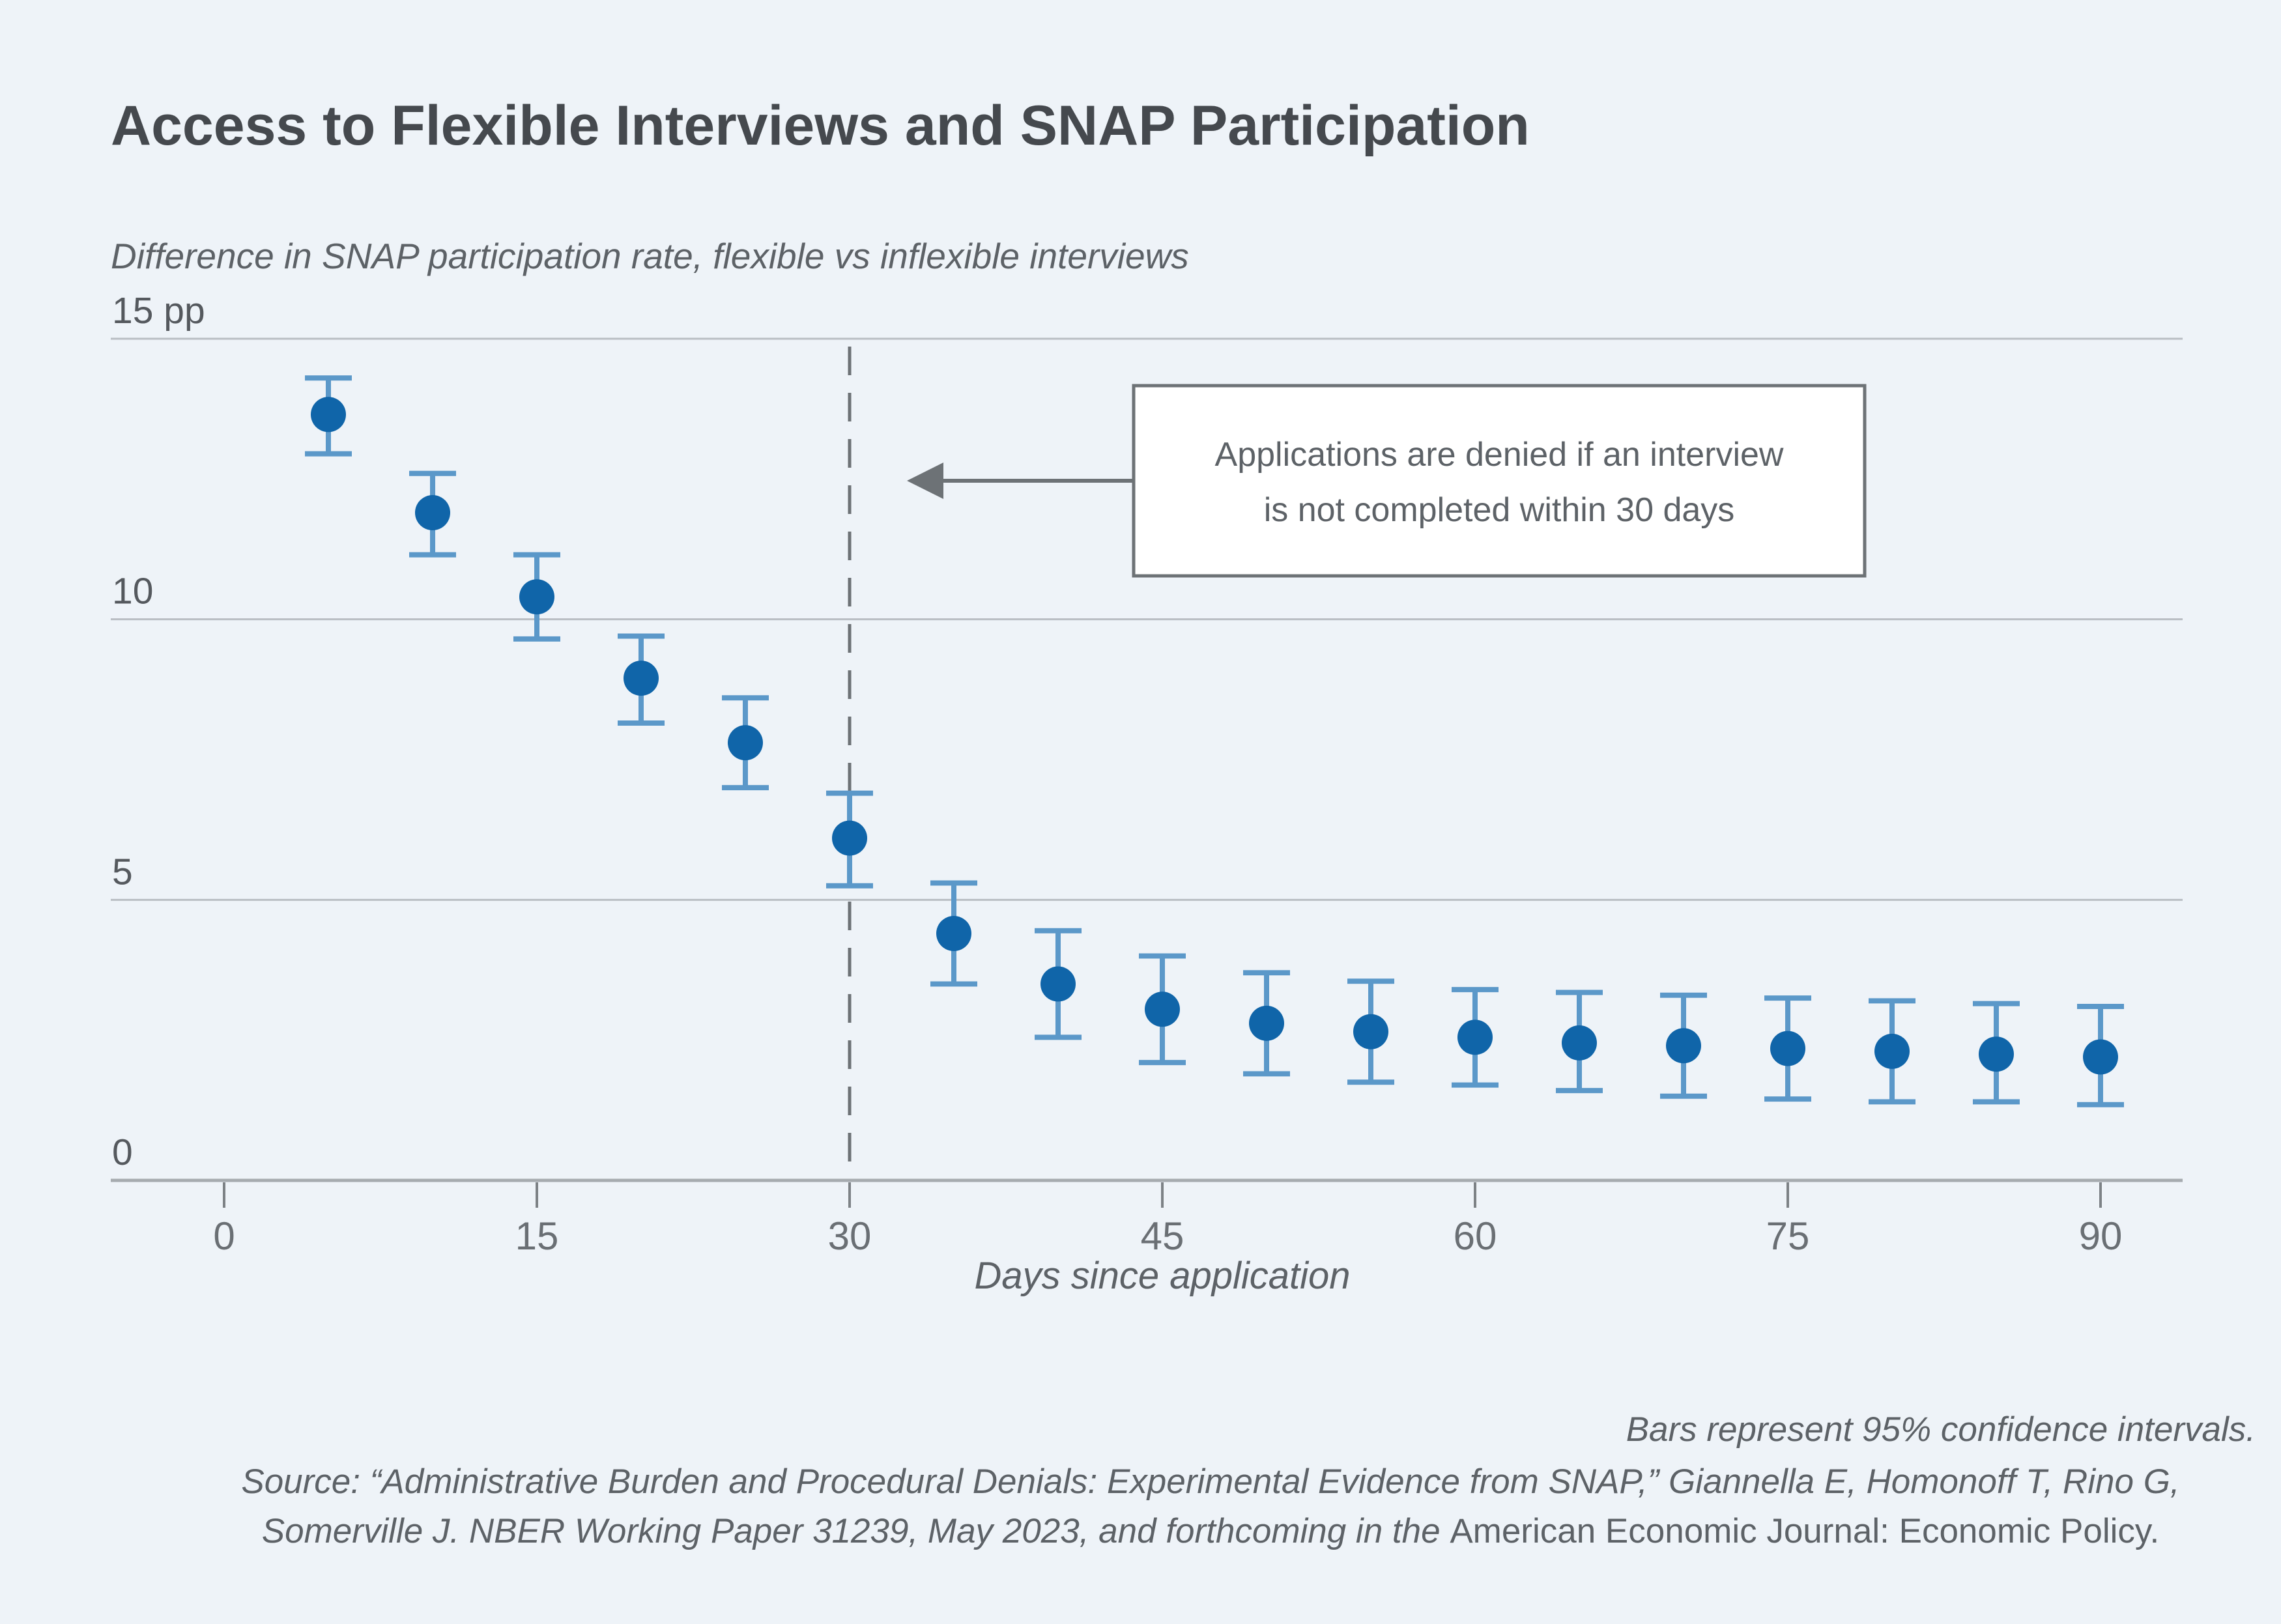  I want to click on y-tick-label-5: 5, so click(122, 871).